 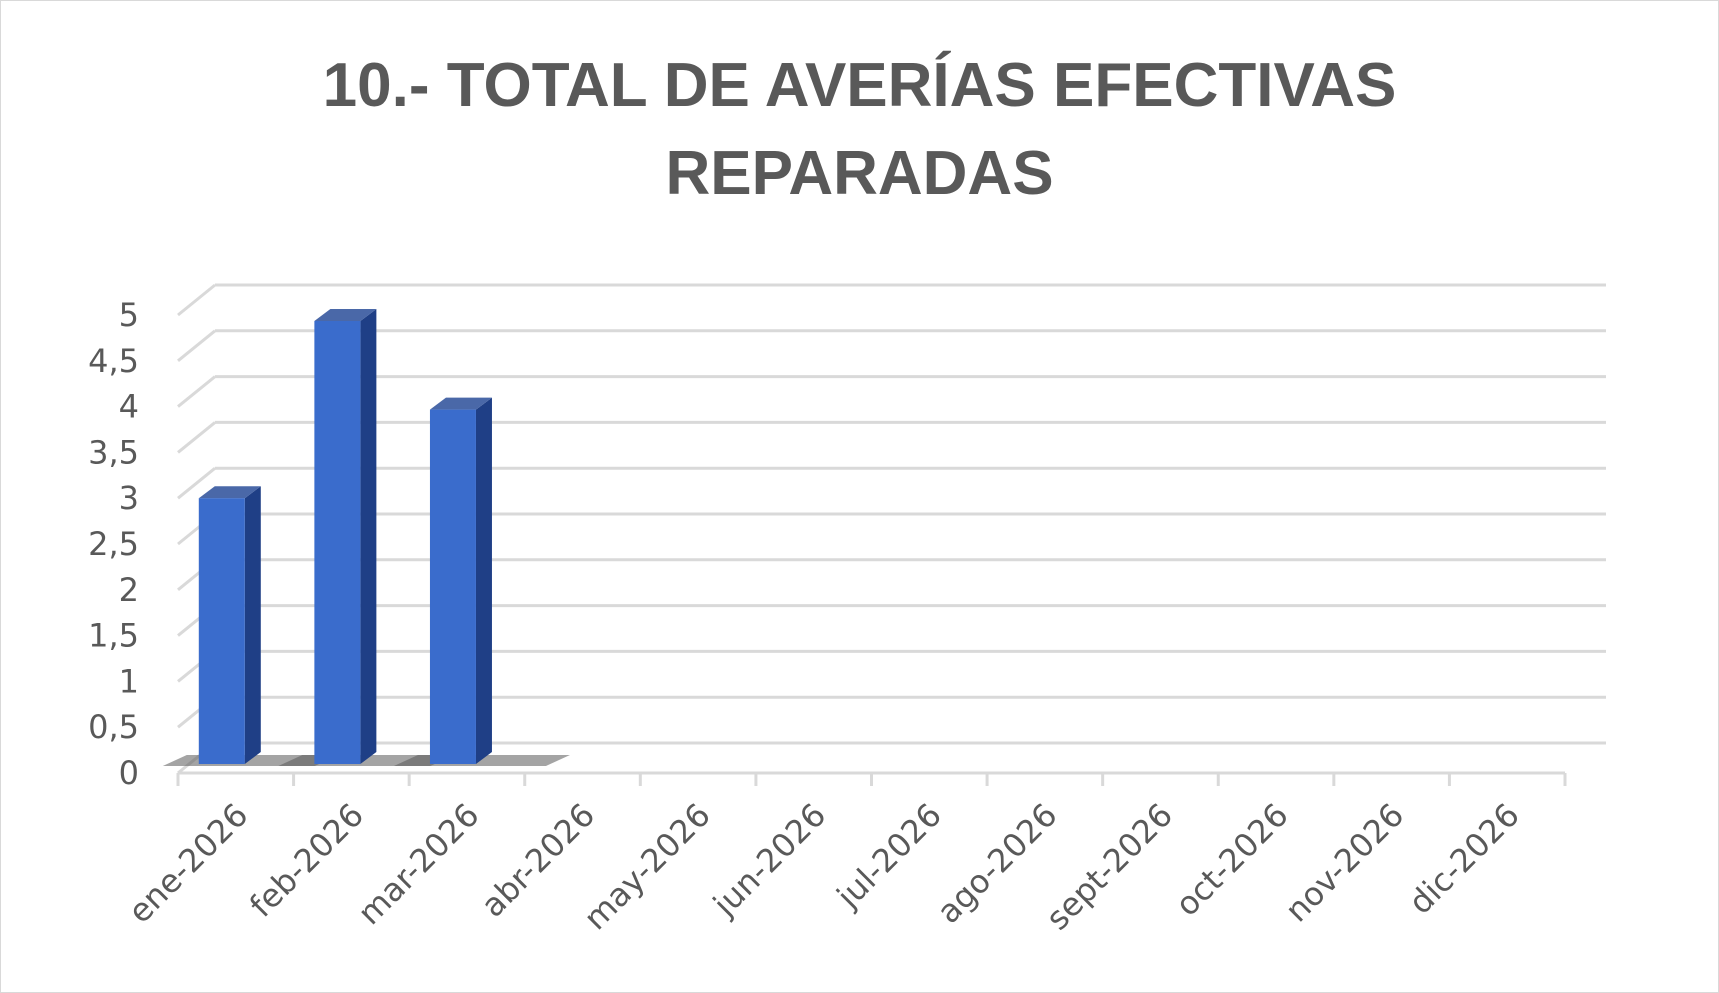 What do you see at coordinates (1345, 863) in the screenshot?
I see `x-tick-label: nov-2026` at bounding box center [1345, 863].